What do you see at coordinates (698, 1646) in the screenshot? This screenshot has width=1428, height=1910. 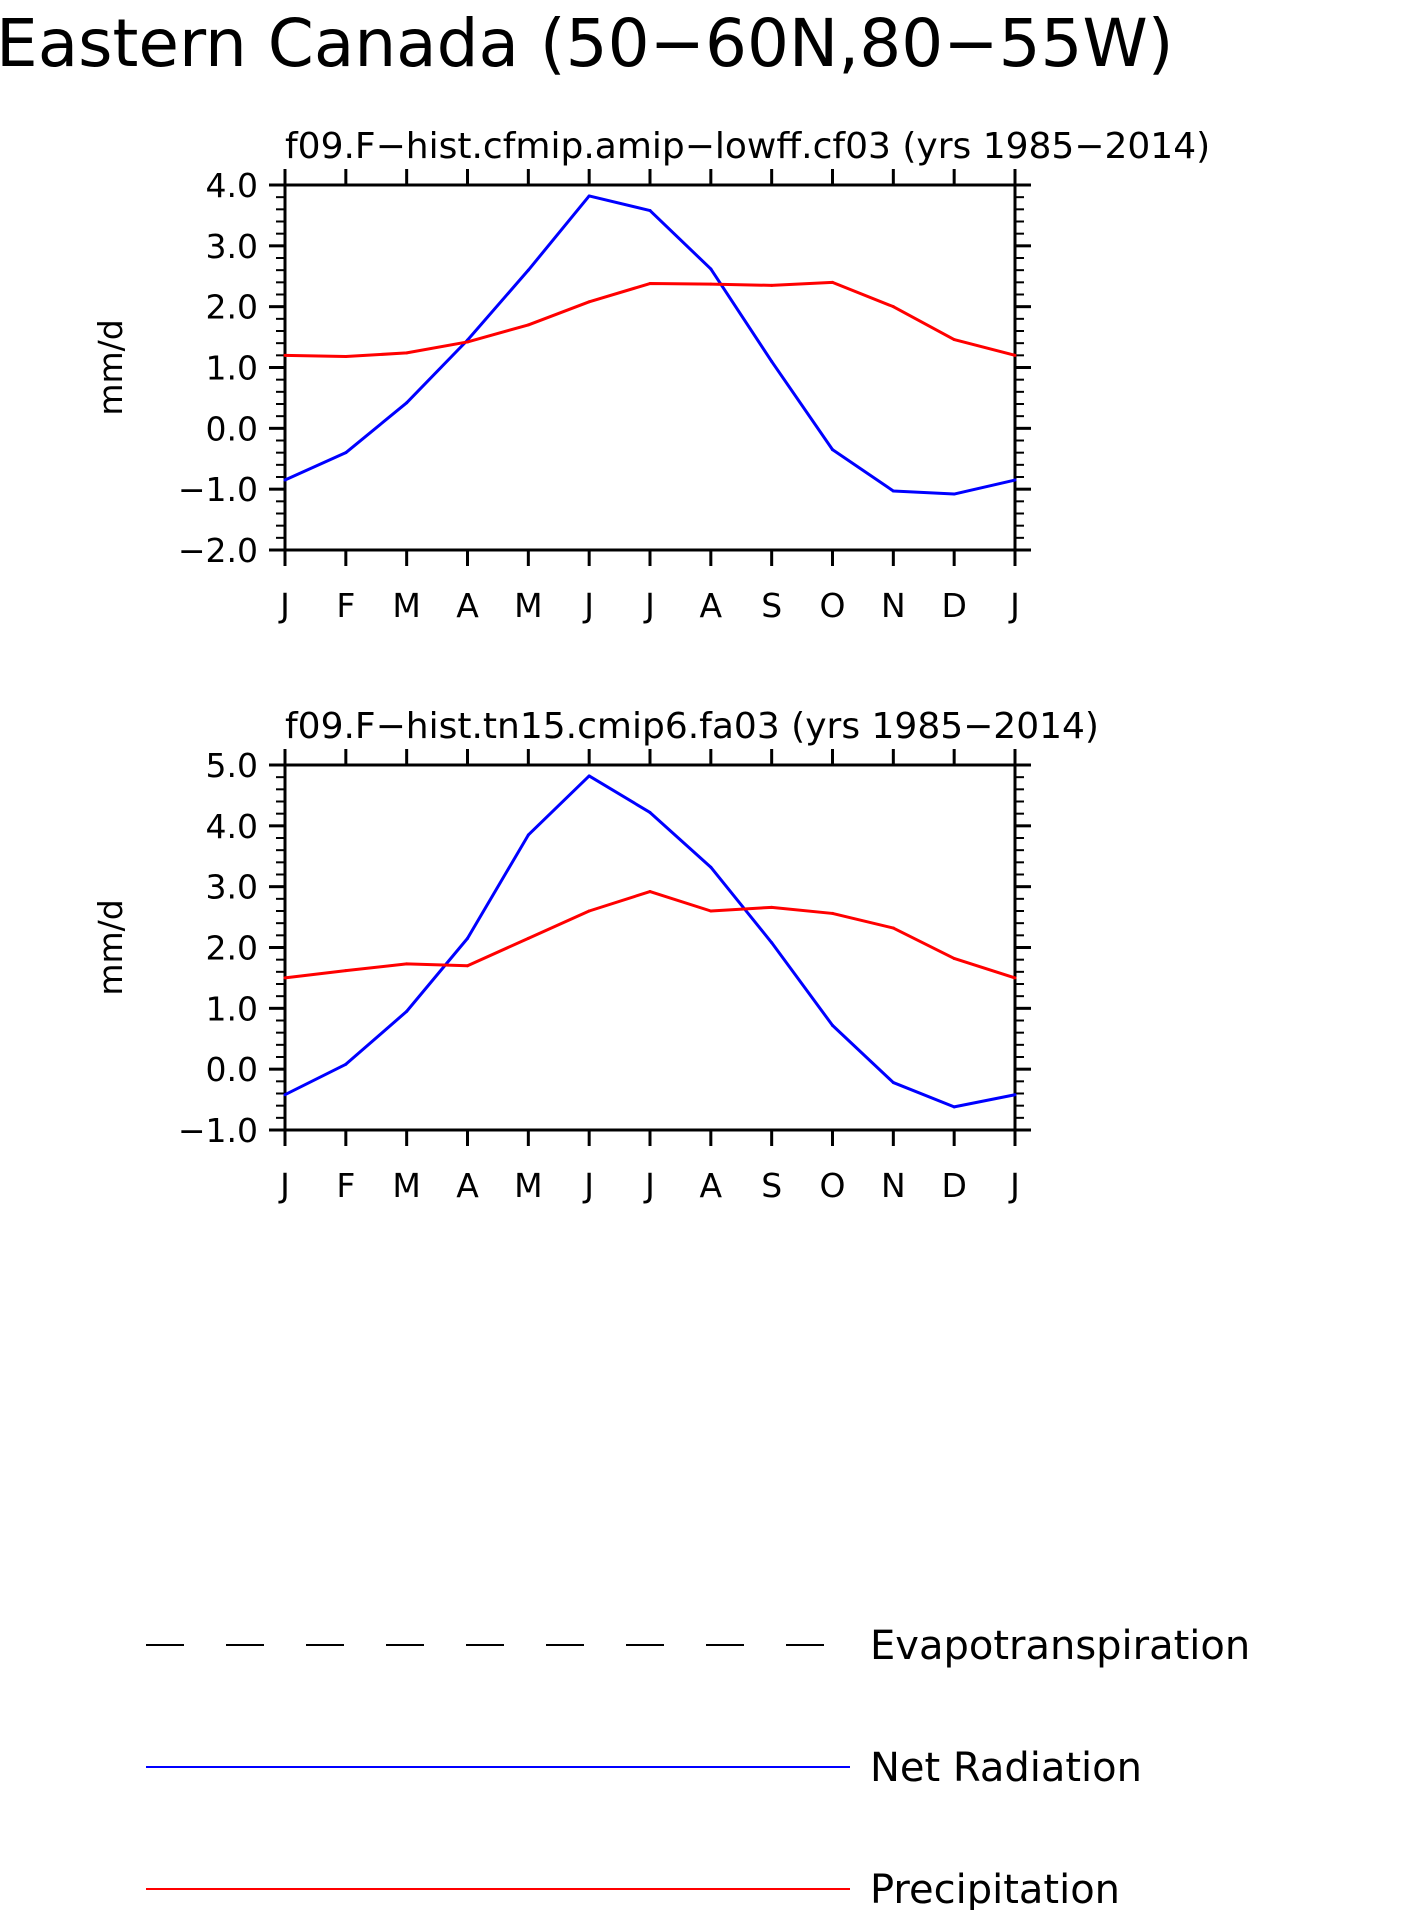 I see `legend-item-evapotranspiration: Evapotranspiration` at bounding box center [698, 1646].